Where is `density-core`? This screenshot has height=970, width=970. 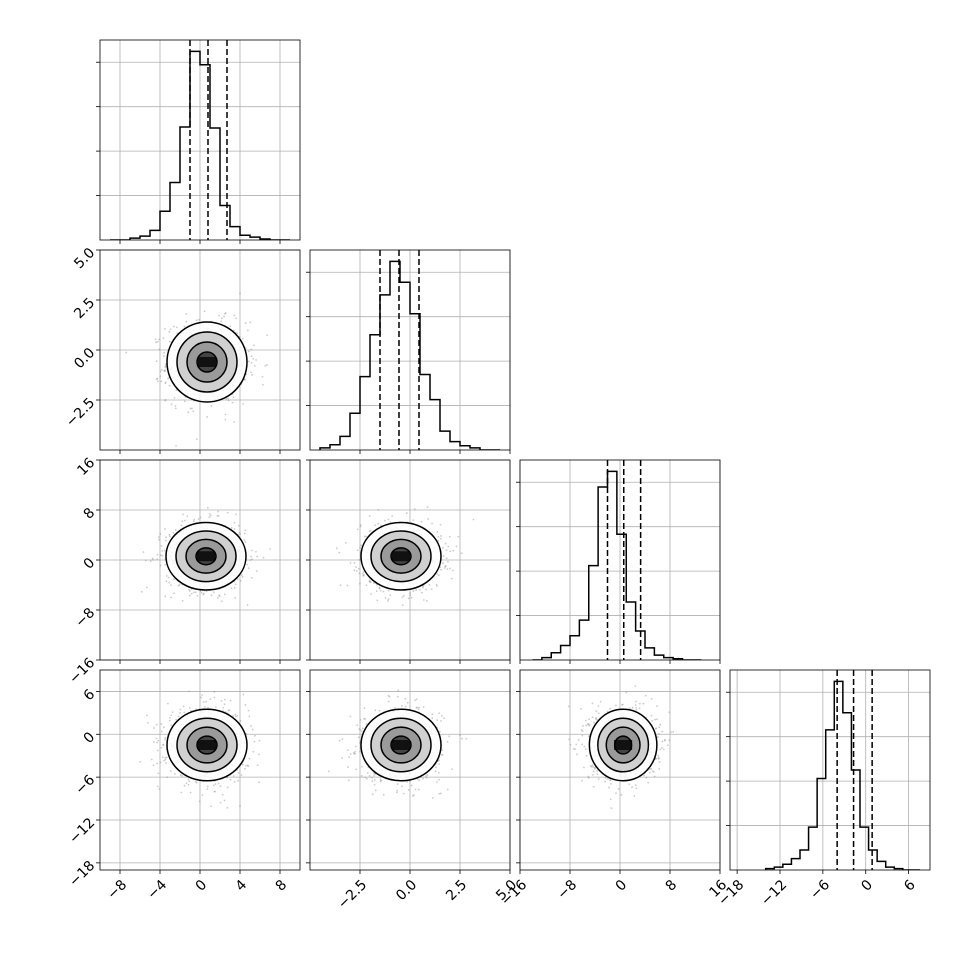
density-core is located at coordinates (206, 556).